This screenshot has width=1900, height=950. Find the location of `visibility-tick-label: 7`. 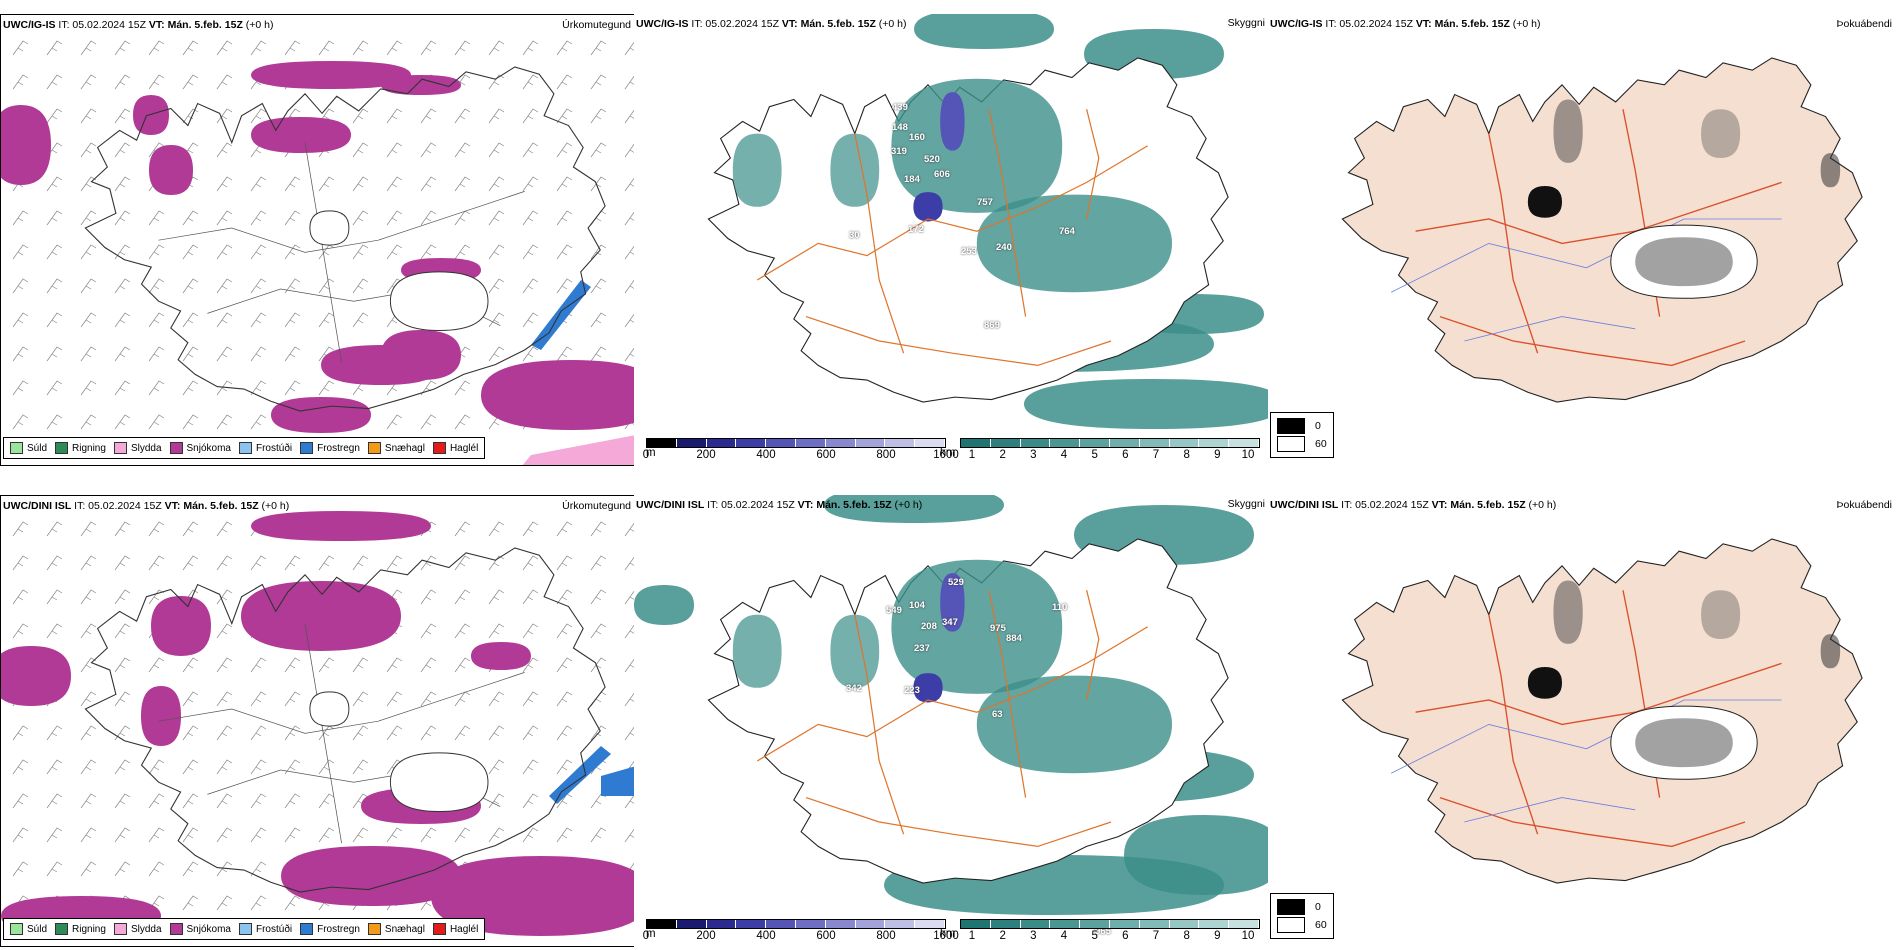

visibility-tick-label: 7 is located at coordinates (1156, 455).